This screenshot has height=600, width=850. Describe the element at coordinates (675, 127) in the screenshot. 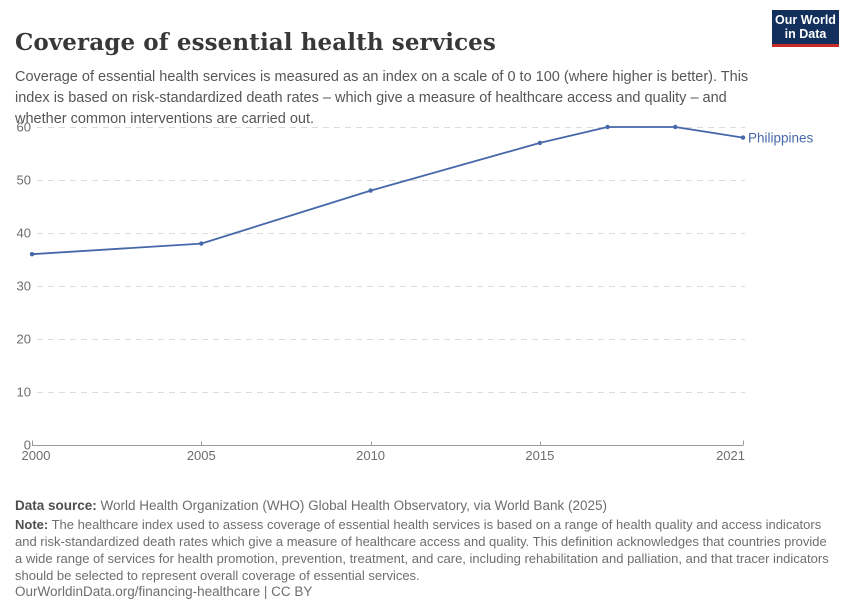

I see `data-point-2019` at that location.